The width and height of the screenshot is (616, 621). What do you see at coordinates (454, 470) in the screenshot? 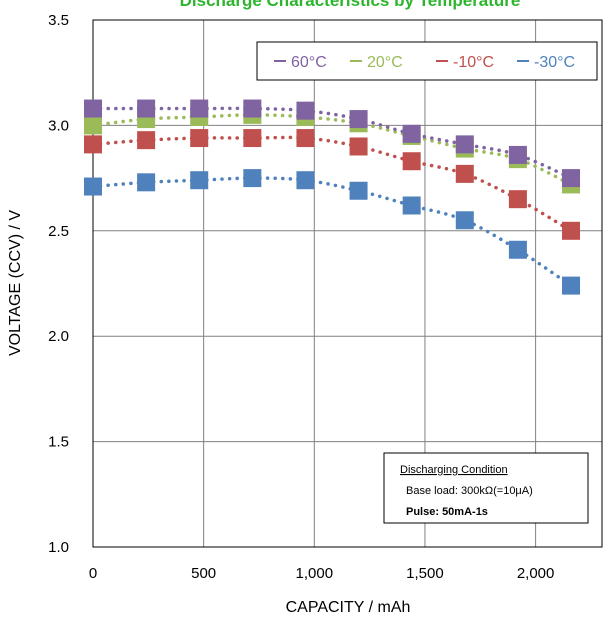
I see `condition-heading: Discharging Condition` at bounding box center [454, 470].